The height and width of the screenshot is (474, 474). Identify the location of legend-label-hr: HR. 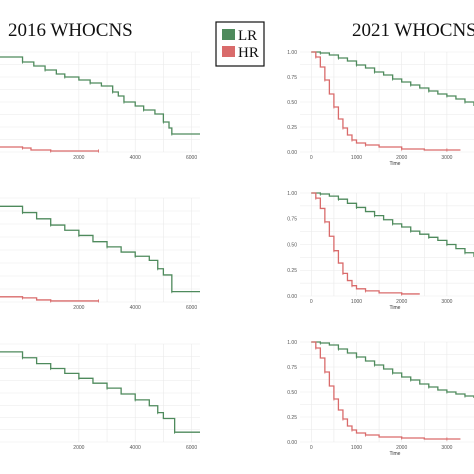
(248, 53).